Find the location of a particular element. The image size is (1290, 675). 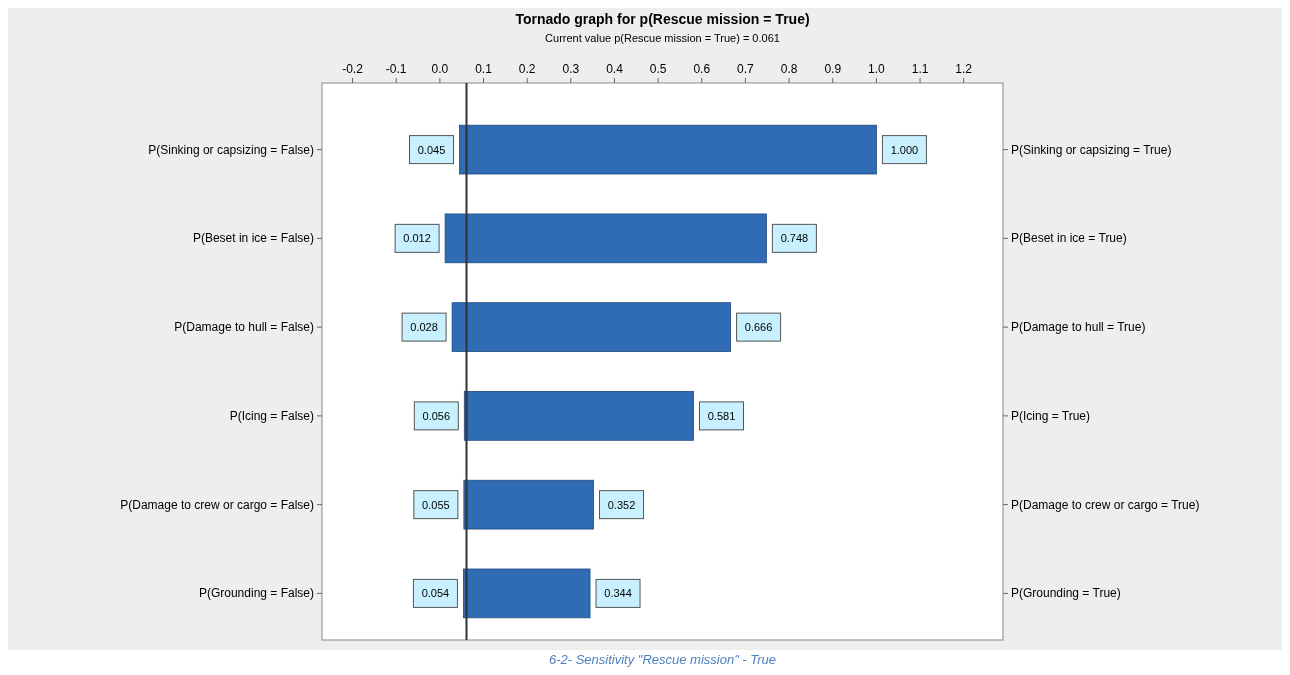

y2-tick-label: P(Beset in ice = True) is located at coordinates (1069, 238).